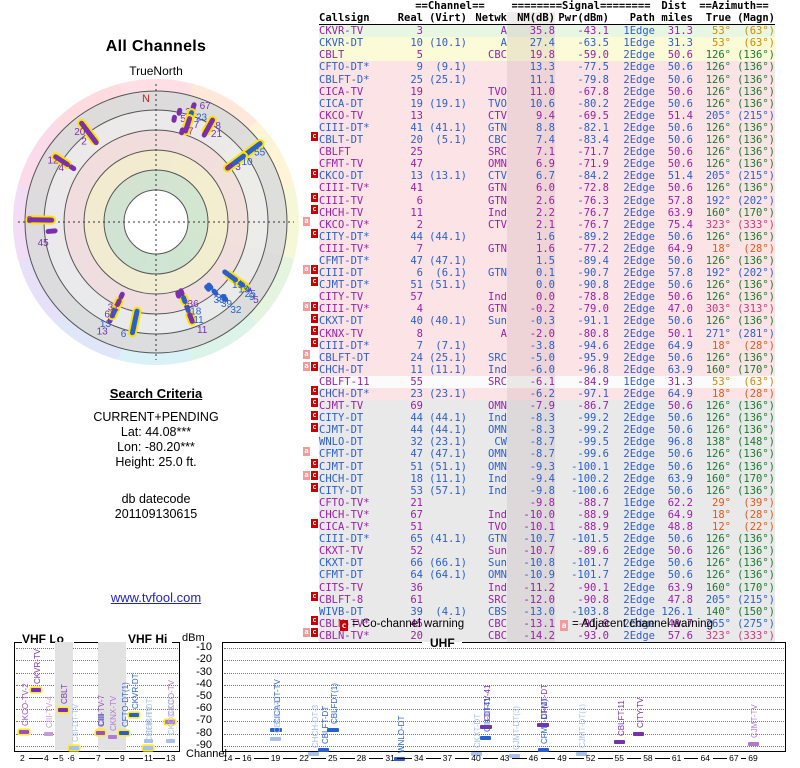 Image resolution: width=800 pixels, height=768 pixels. Describe the element at coordinates (547, 188) in the screenshot. I see `table-row: CIII-TV* 41 GTN 6.0 -72.8 2Edge 50.6 126° (136°)` at that location.